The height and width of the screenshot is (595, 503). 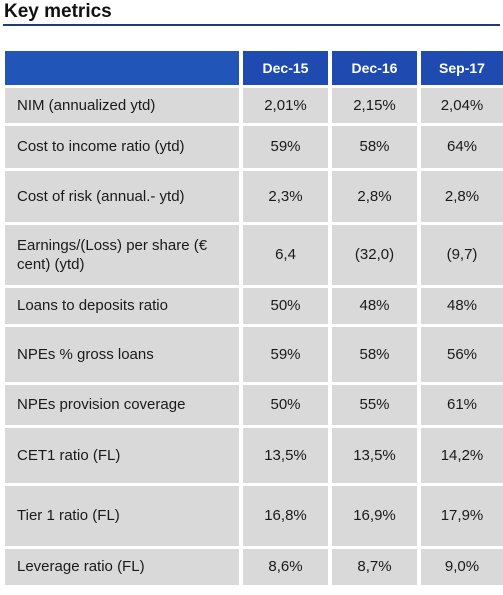 I want to click on cell-value: 9,0%, so click(x=461, y=565).